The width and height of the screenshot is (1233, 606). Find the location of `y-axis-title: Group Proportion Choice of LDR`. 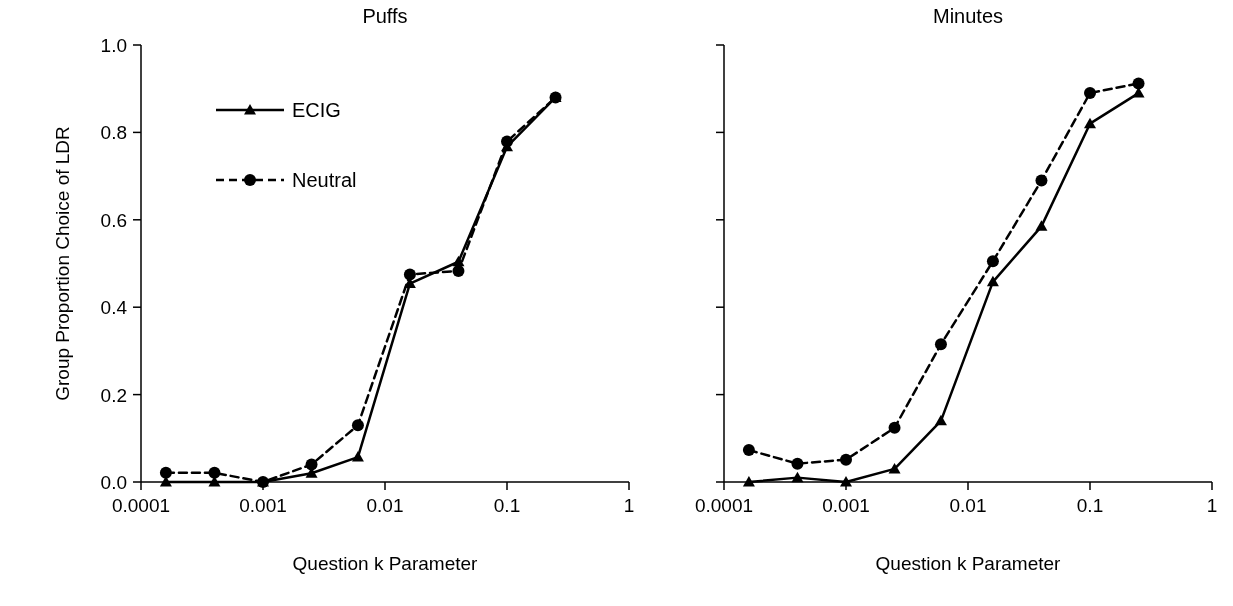

y-axis-title: Group Proportion Choice of LDR is located at coordinates (62, 263).